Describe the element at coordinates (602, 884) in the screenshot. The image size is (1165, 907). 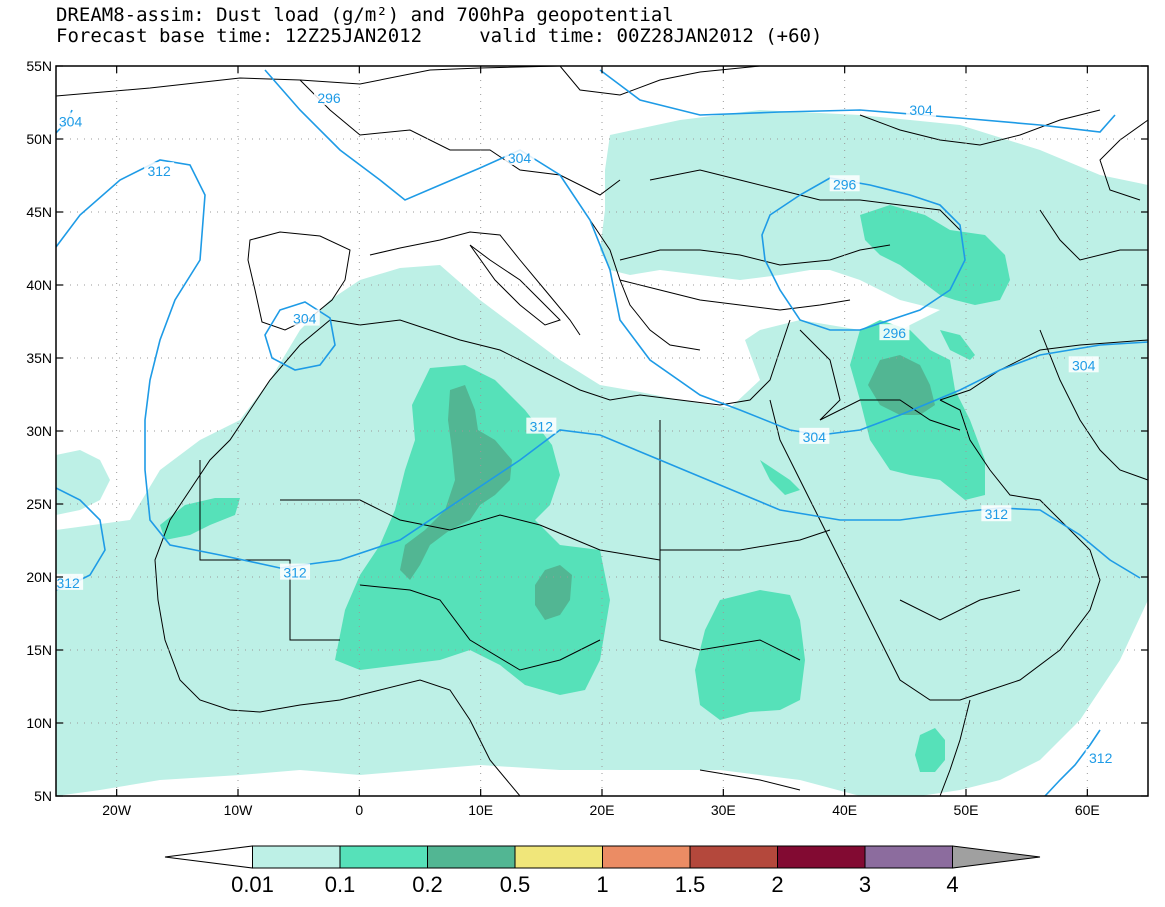
I see `colorbar-label: 1` at that location.